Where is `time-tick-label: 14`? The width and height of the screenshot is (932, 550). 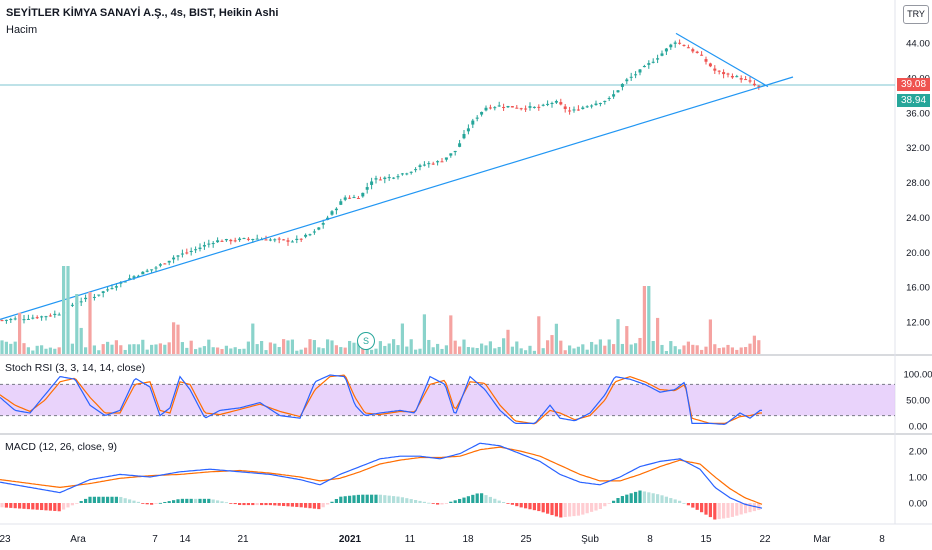 time-tick-label: 14 is located at coordinates (185, 539).